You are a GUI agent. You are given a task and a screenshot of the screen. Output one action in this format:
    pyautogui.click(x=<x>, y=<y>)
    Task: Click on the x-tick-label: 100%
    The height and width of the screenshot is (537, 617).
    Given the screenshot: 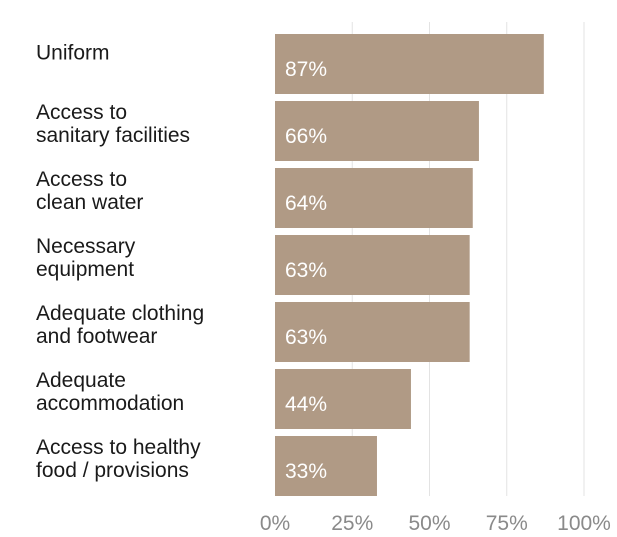 What is the action you would take?
    pyautogui.click(x=584, y=523)
    